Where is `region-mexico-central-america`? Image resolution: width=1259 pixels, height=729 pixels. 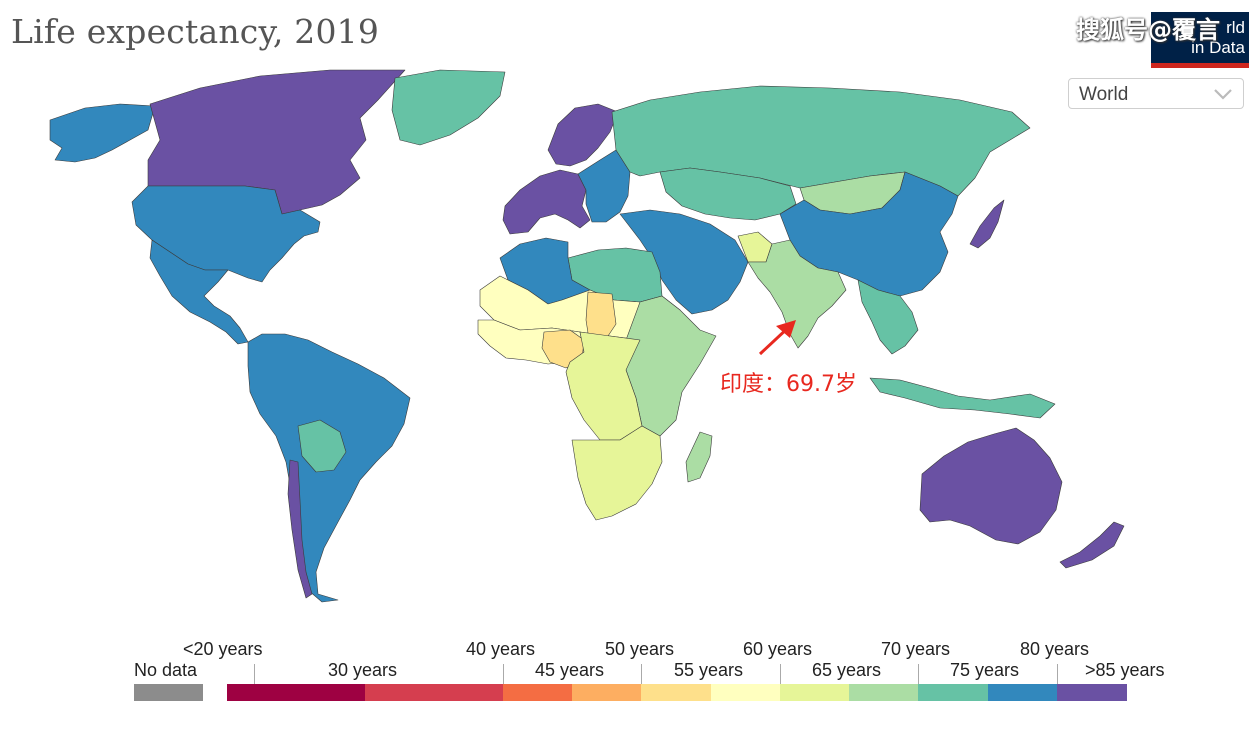 region-mexico-central-america is located at coordinates (199, 292).